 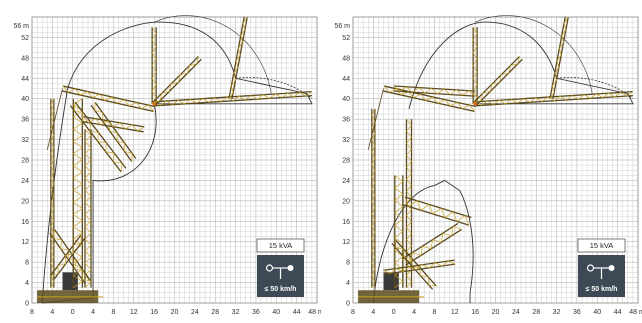 I want to click on wind-limit-label: ≤ 50 km/h, so click(x=281, y=289).